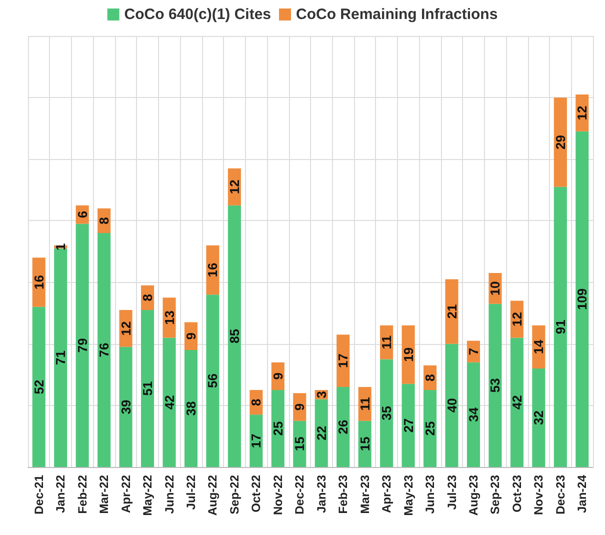  I want to click on x-tick-label: Apr-23, so click(387, 494).